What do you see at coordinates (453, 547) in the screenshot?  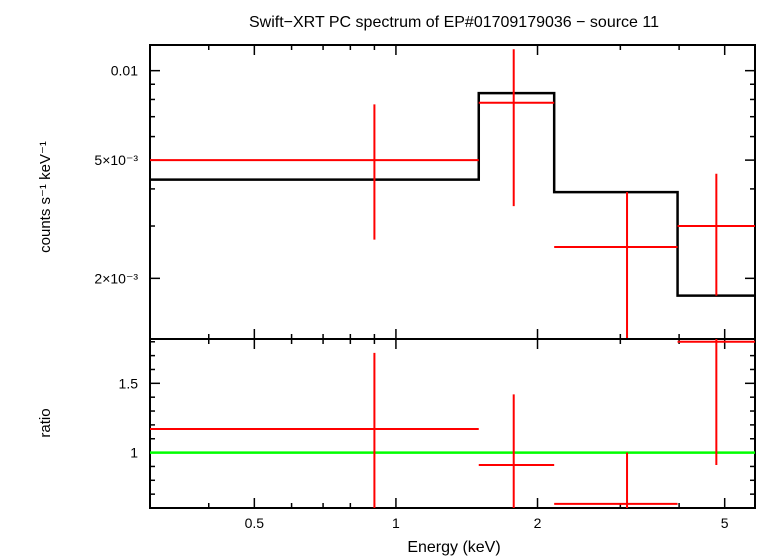 I see `x-axis-label: Energy (keV)` at bounding box center [453, 547].